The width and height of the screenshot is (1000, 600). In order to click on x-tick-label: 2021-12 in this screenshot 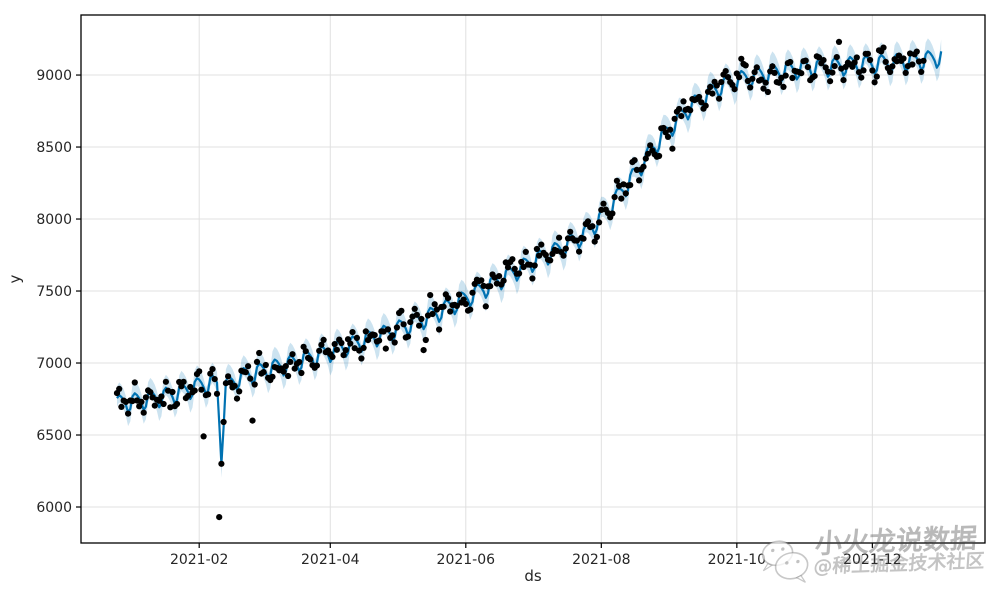, I will do `click(872, 560)`.